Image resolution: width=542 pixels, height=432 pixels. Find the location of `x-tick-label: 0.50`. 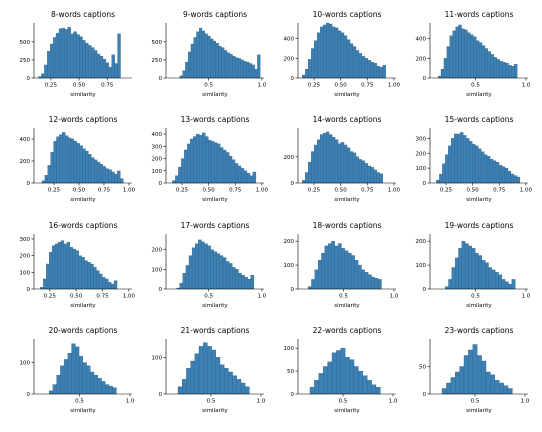

x-tick-label: 0.50 is located at coordinates (340, 191).